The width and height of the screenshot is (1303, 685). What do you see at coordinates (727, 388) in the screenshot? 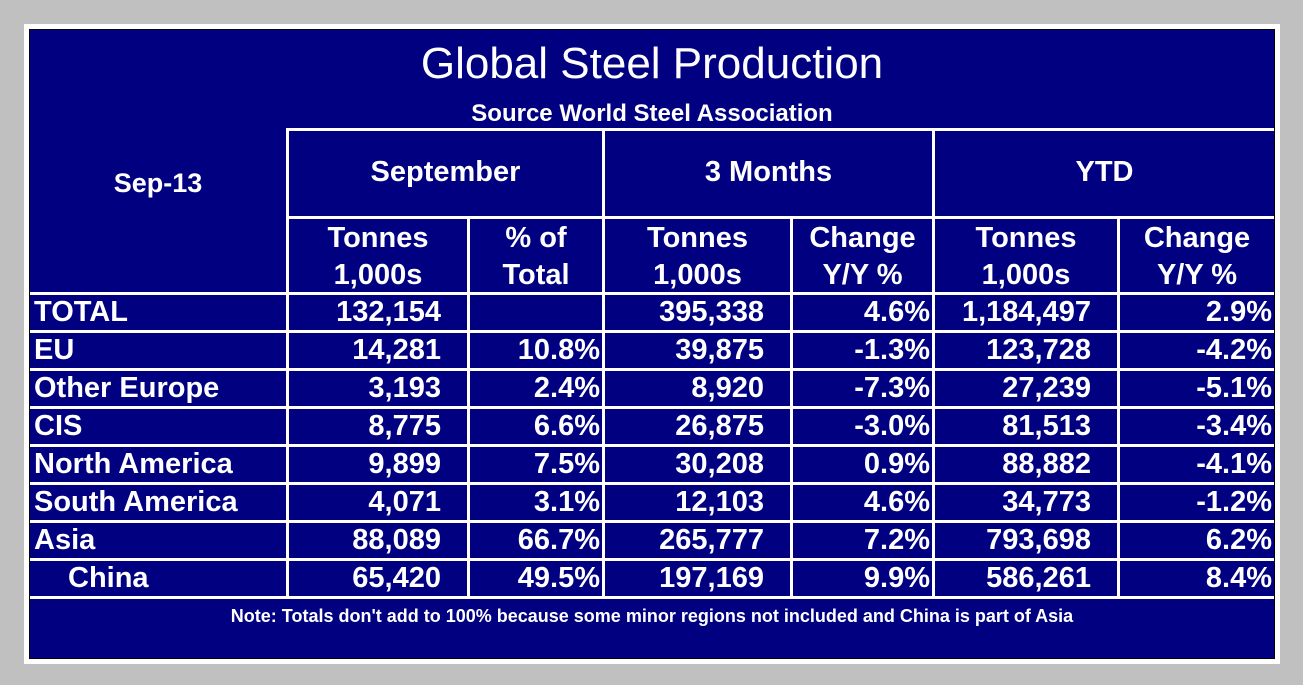
I see `table-cell: 8,920` at bounding box center [727, 388].